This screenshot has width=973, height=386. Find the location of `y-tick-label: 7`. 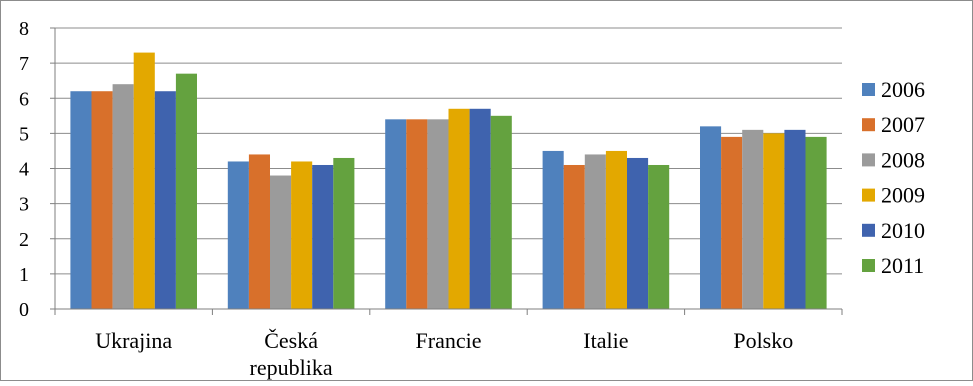

y-tick-label: 7 is located at coordinates (24, 64).